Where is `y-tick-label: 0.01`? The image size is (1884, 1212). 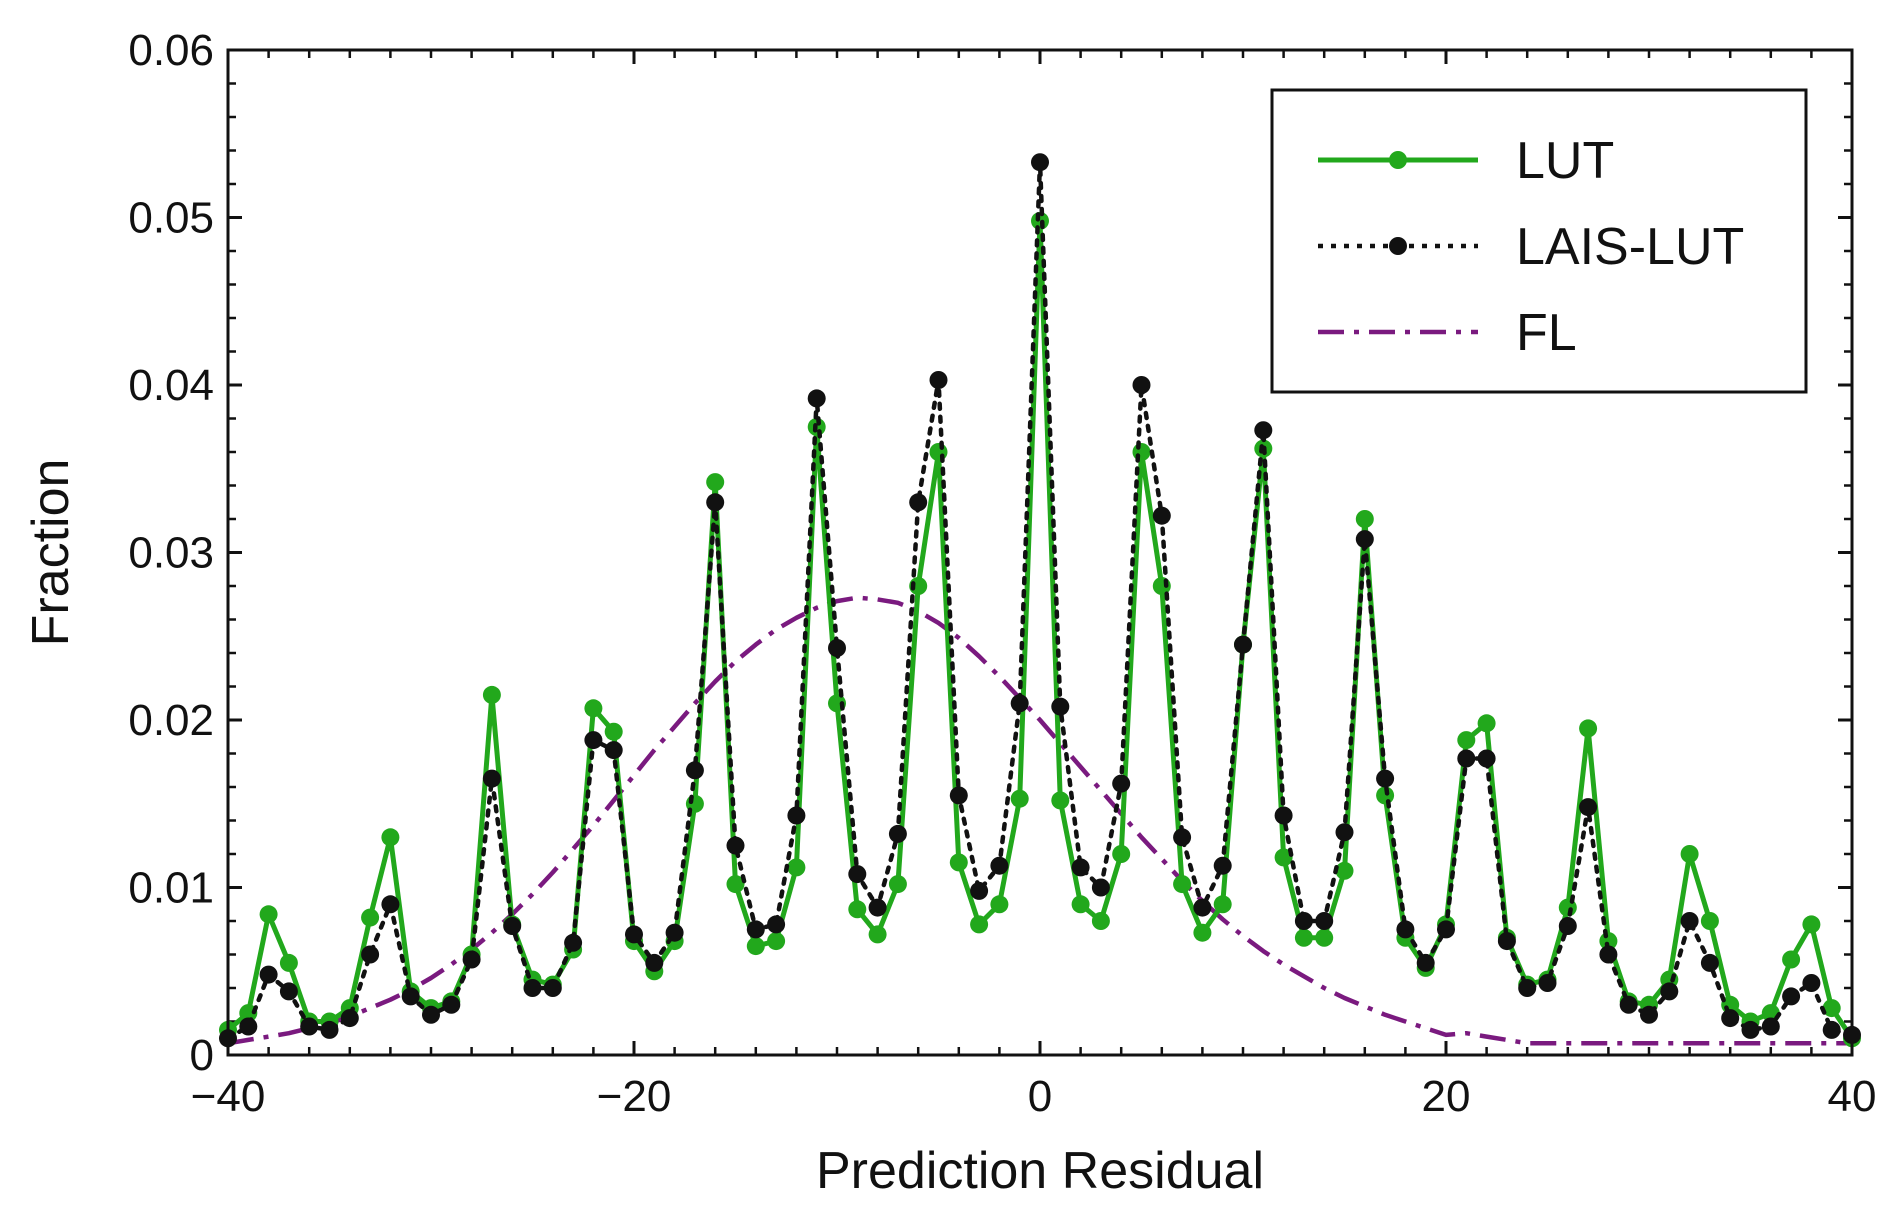
y-tick-label: 0.01 is located at coordinates (171, 888).